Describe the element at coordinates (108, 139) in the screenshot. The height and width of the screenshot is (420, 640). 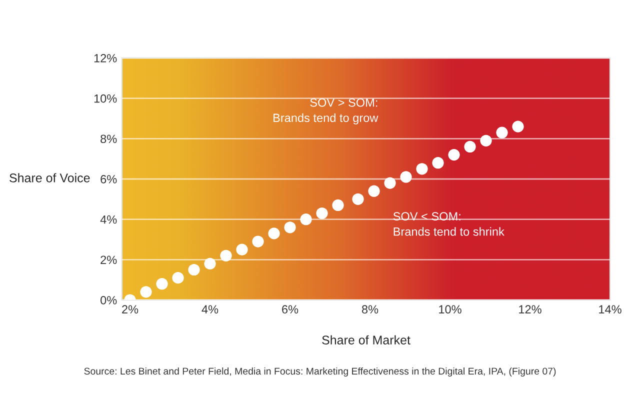
I see `y-tick-label: 8%` at that location.